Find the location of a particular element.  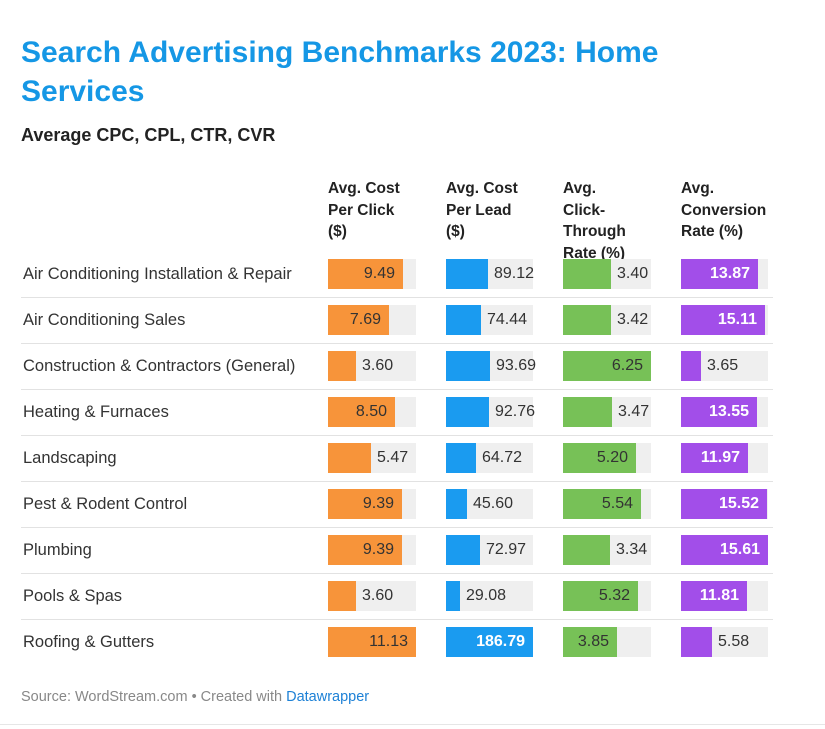

value-cpc: 5.47 is located at coordinates (393, 457).